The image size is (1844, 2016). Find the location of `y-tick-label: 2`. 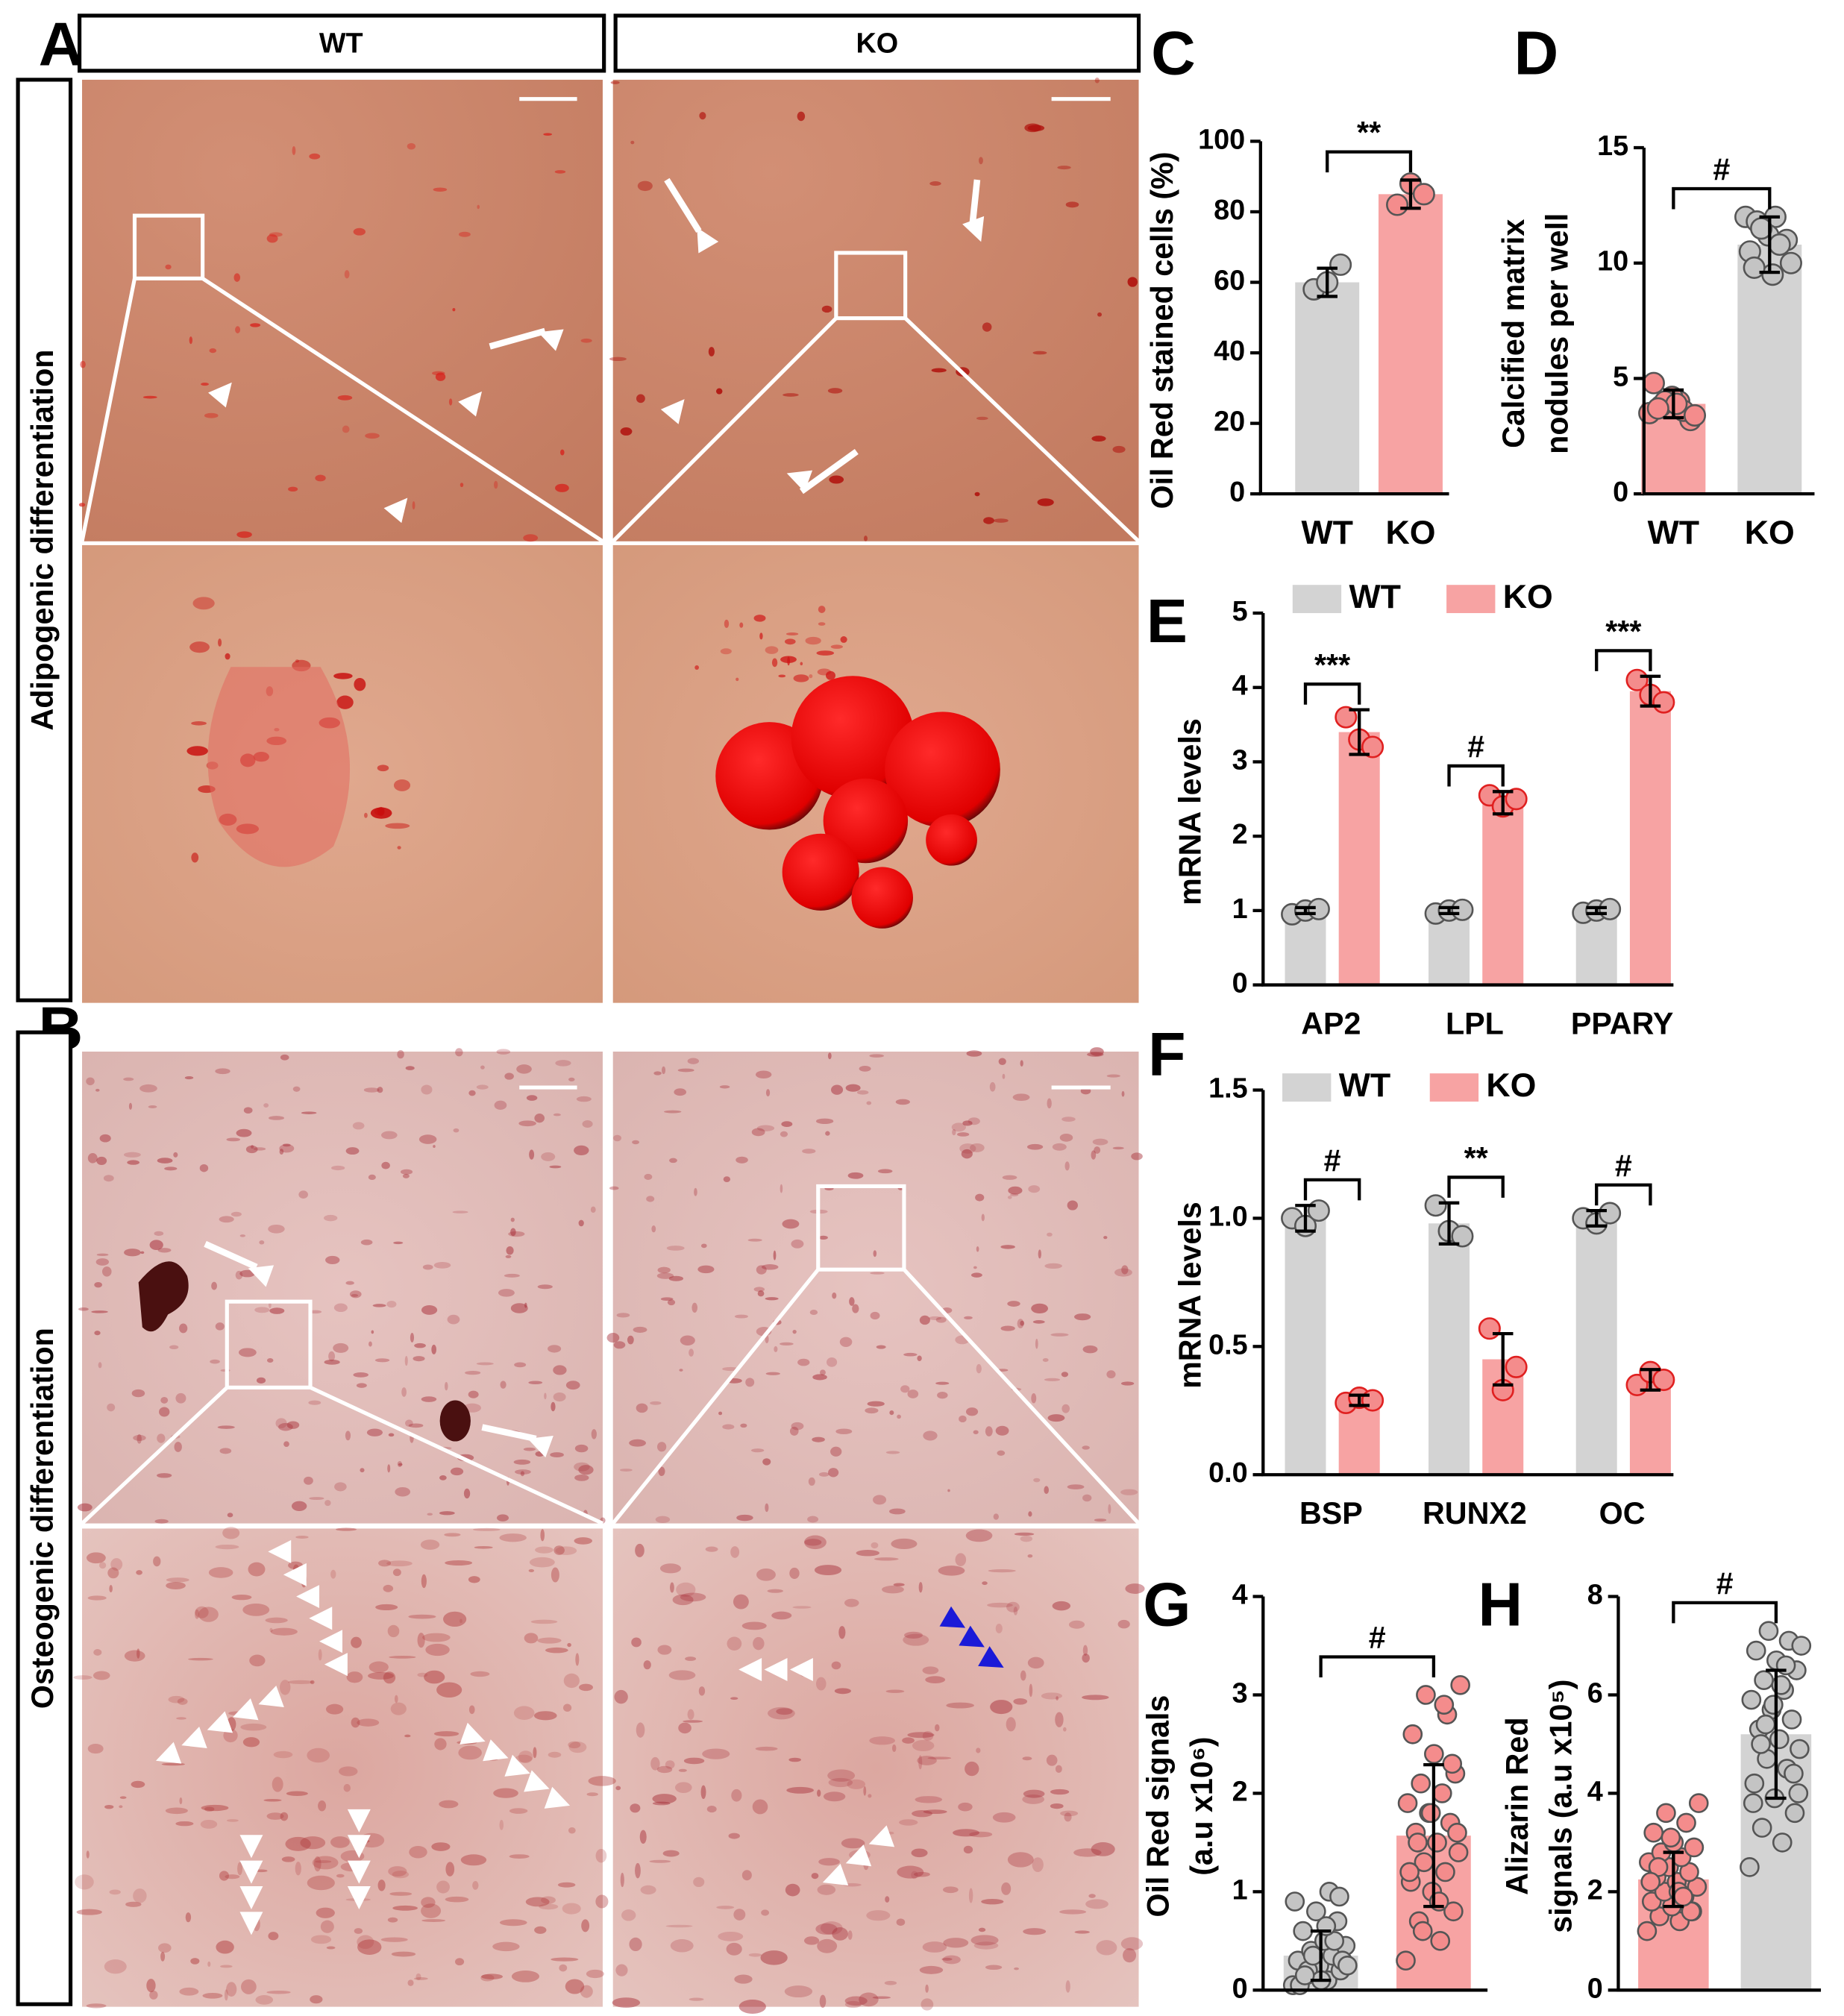

y-tick-label: 2 is located at coordinates (1240, 834).